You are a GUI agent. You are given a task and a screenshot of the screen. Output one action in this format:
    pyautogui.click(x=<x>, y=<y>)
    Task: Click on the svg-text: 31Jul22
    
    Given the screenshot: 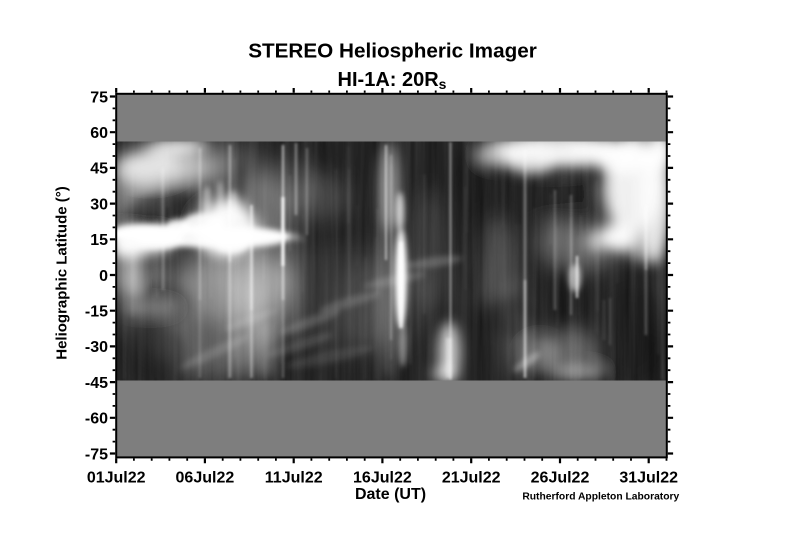 What is the action you would take?
    pyautogui.click(x=648, y=478)
    